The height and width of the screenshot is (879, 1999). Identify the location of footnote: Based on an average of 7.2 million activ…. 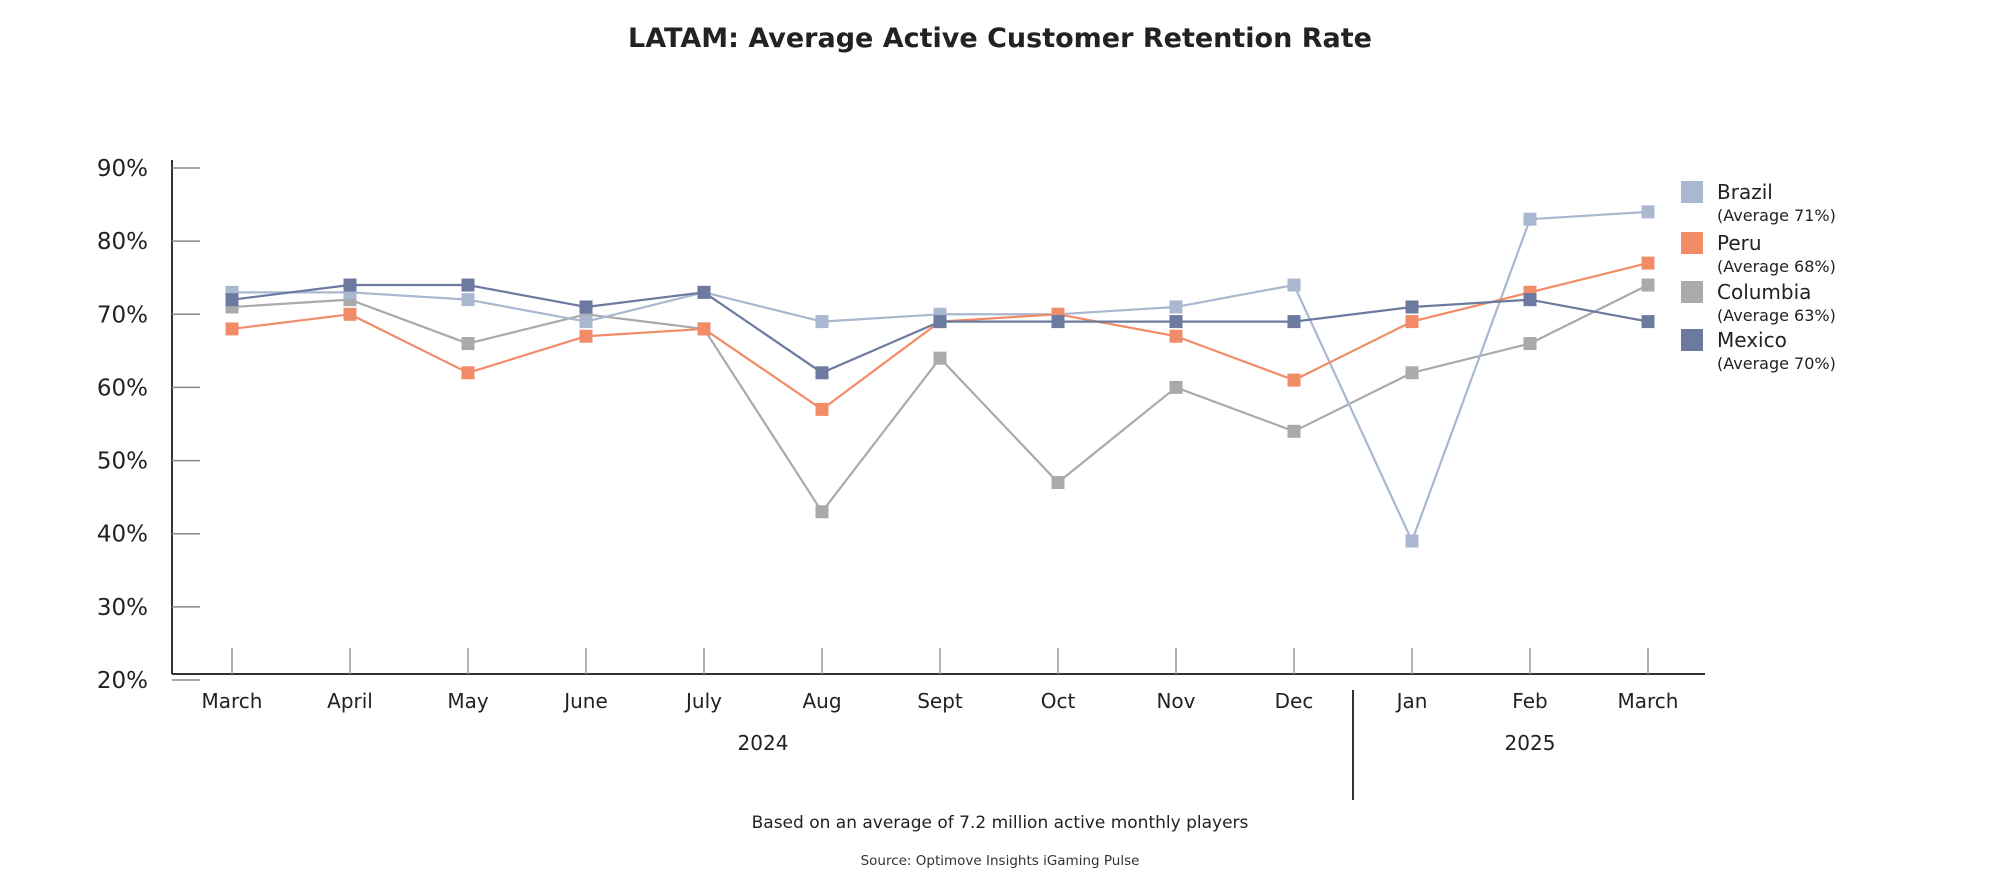
(1000, 823).